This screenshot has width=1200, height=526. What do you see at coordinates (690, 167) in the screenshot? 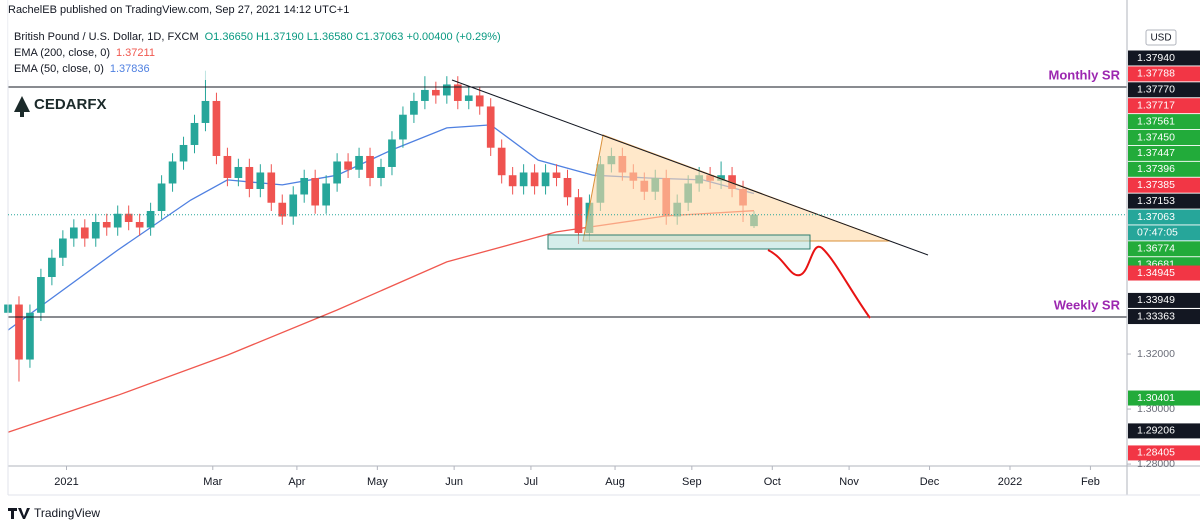
I see `trendline` at bounding box center [690, 167].